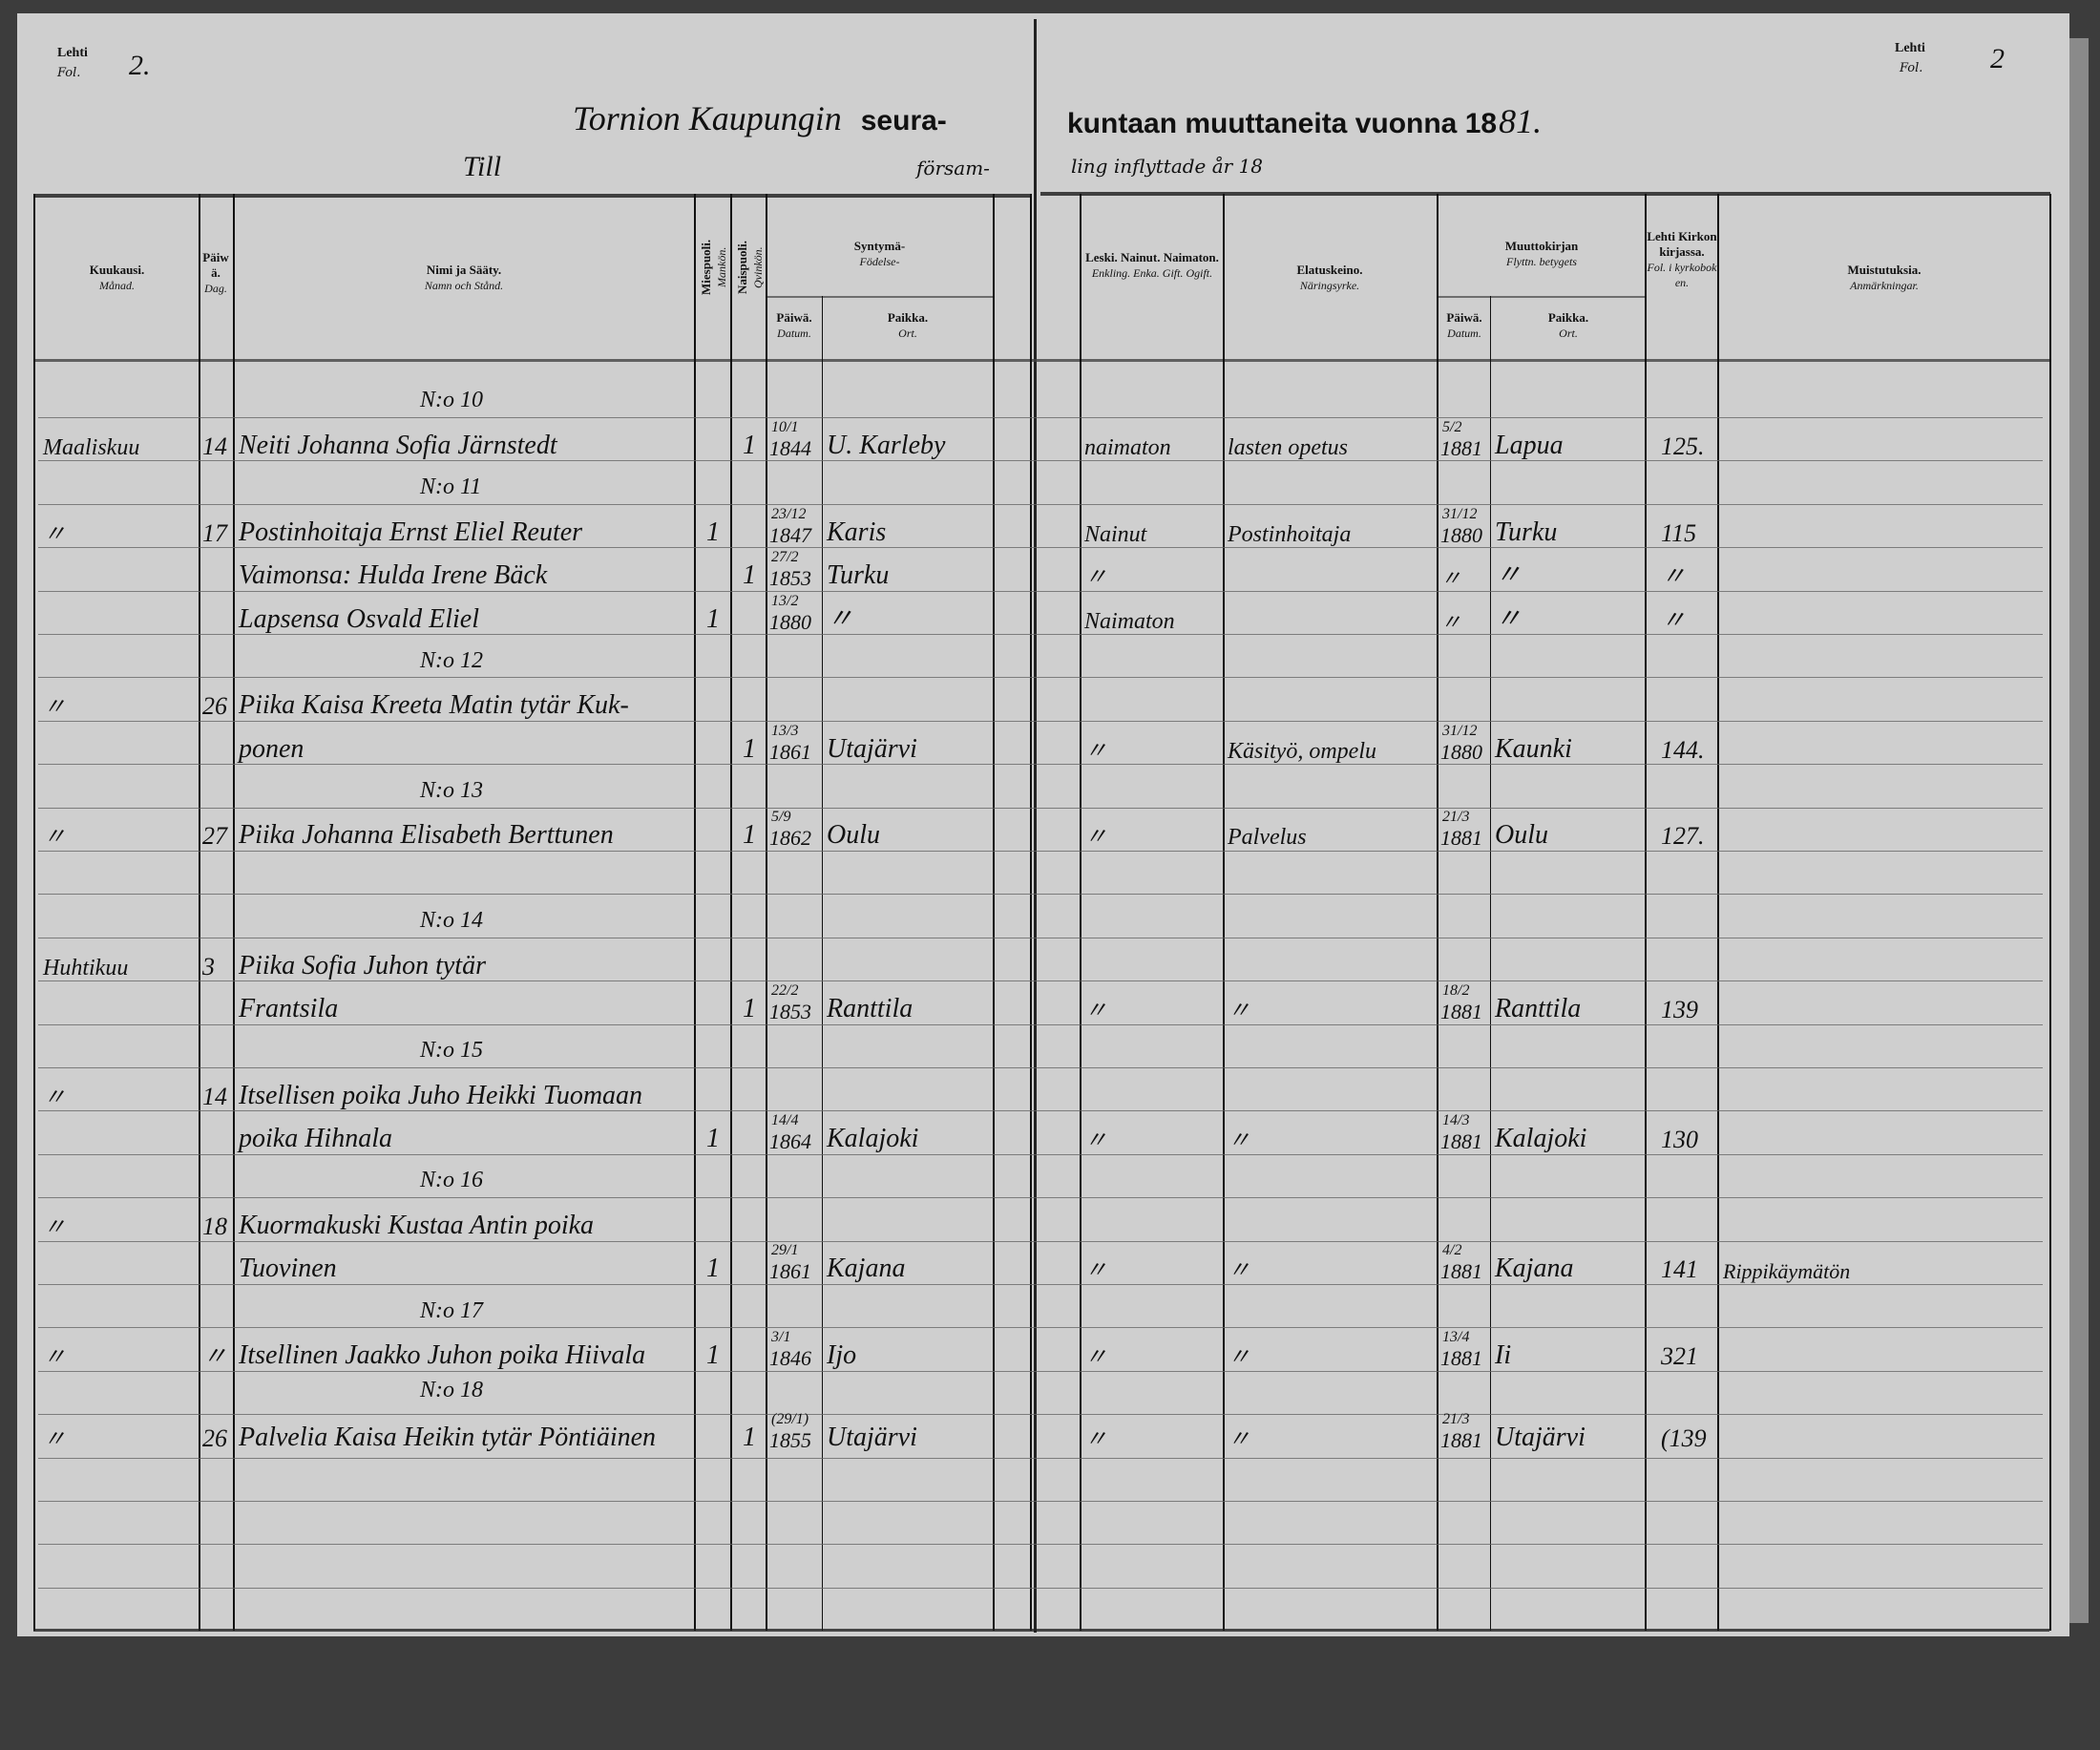  What do you see at coordinates (92, 447) in the screenshot?
I see `entry-month: Maaliskuu` at bounding box center [92, 447].